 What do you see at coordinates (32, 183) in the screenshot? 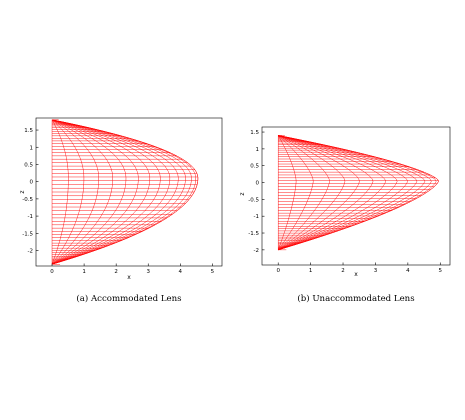
I see `y-tick-label-a: 0` at bounding box center [32, 183].